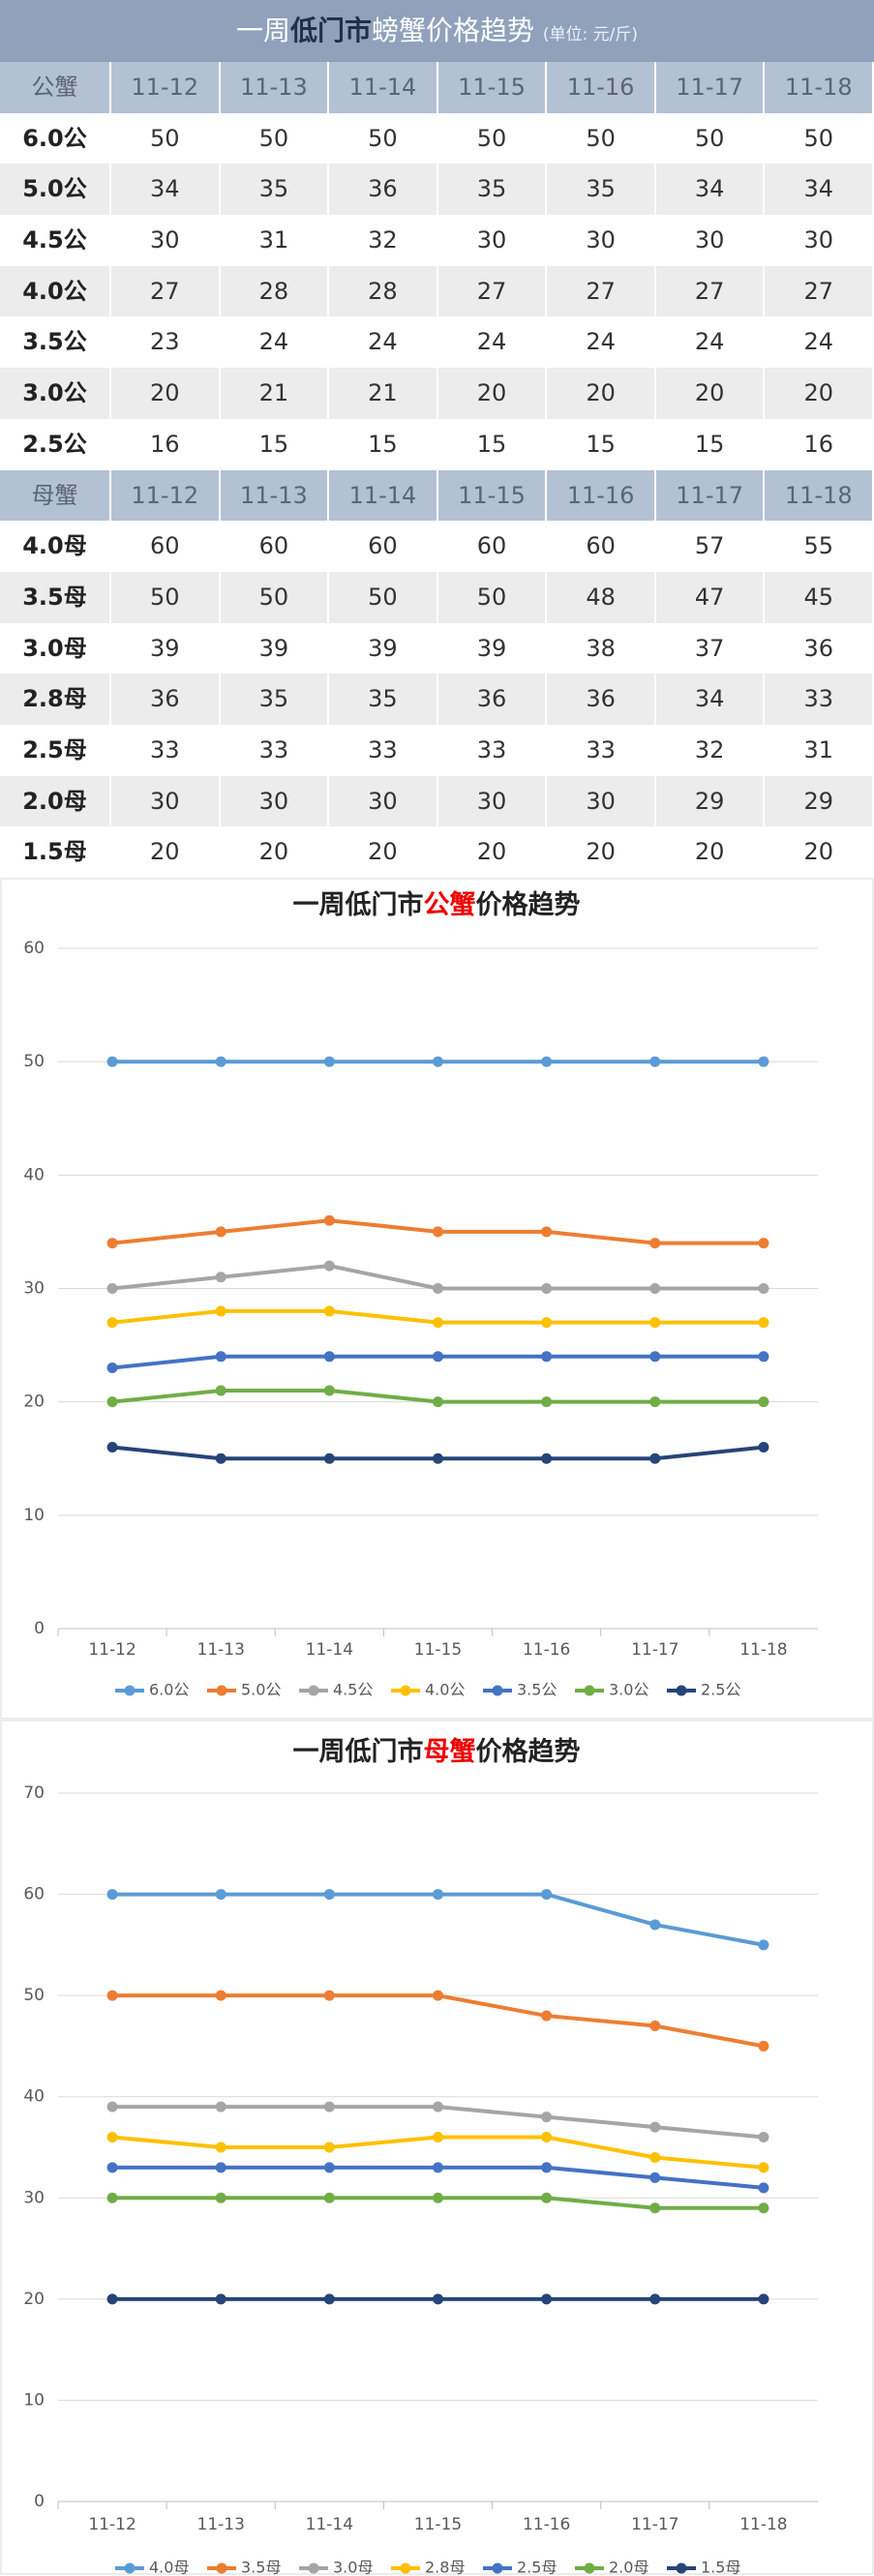  I want to click on legend-label: 6.0公, so click(169, 1690).